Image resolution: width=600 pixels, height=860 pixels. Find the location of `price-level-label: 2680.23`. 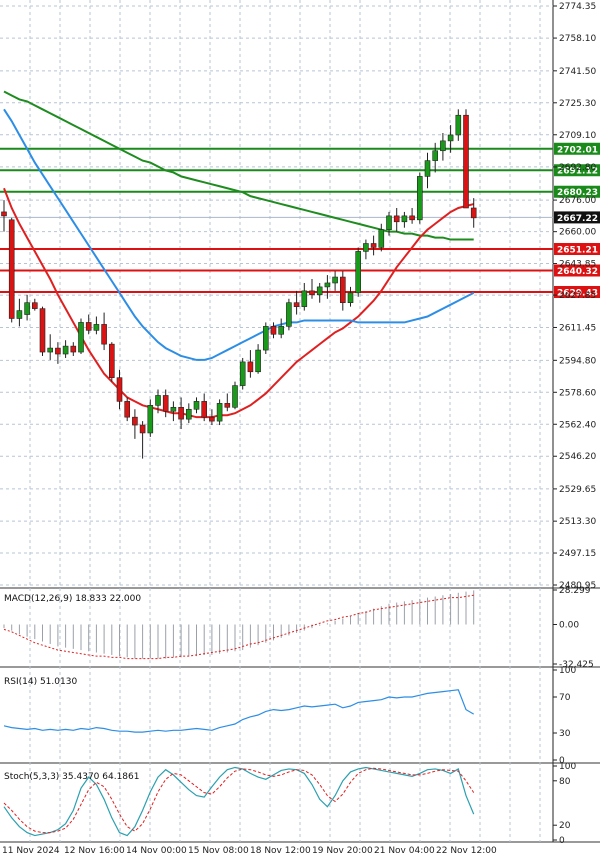

price-level-label: 2680.23 is located at coordinates (577, 193).